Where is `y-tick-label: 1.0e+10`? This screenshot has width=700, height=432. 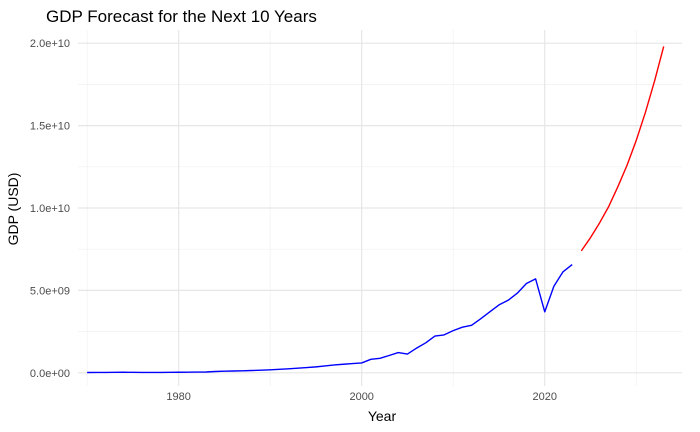 y-tick-label: 1.0e+10 is located at coordinates (50, 209).